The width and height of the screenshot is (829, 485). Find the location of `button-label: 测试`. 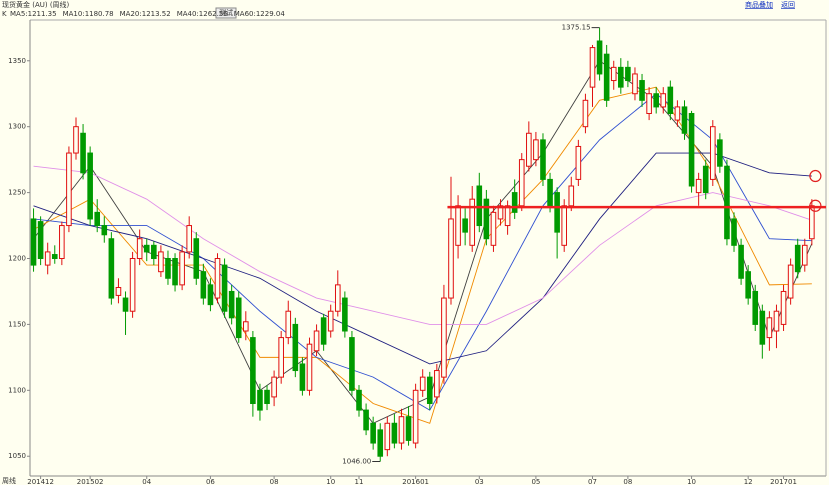

button-label: 测试 is located at coordinates (226, 12).